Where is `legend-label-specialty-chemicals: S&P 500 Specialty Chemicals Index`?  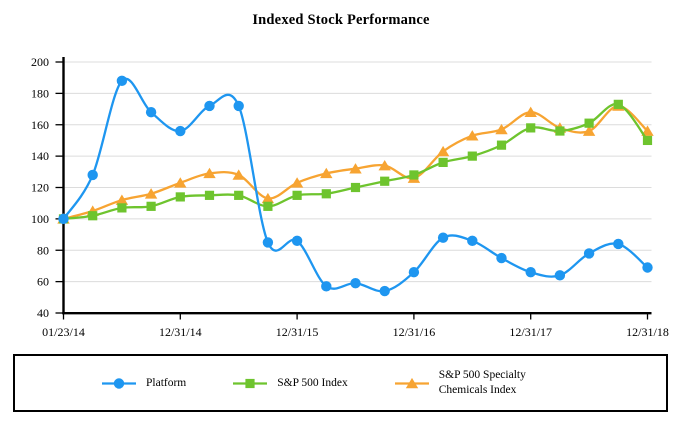 legend-label-specialty-chemicals: S&P 500 Specialty Chemicals Index is located at coordinates (482, 382).